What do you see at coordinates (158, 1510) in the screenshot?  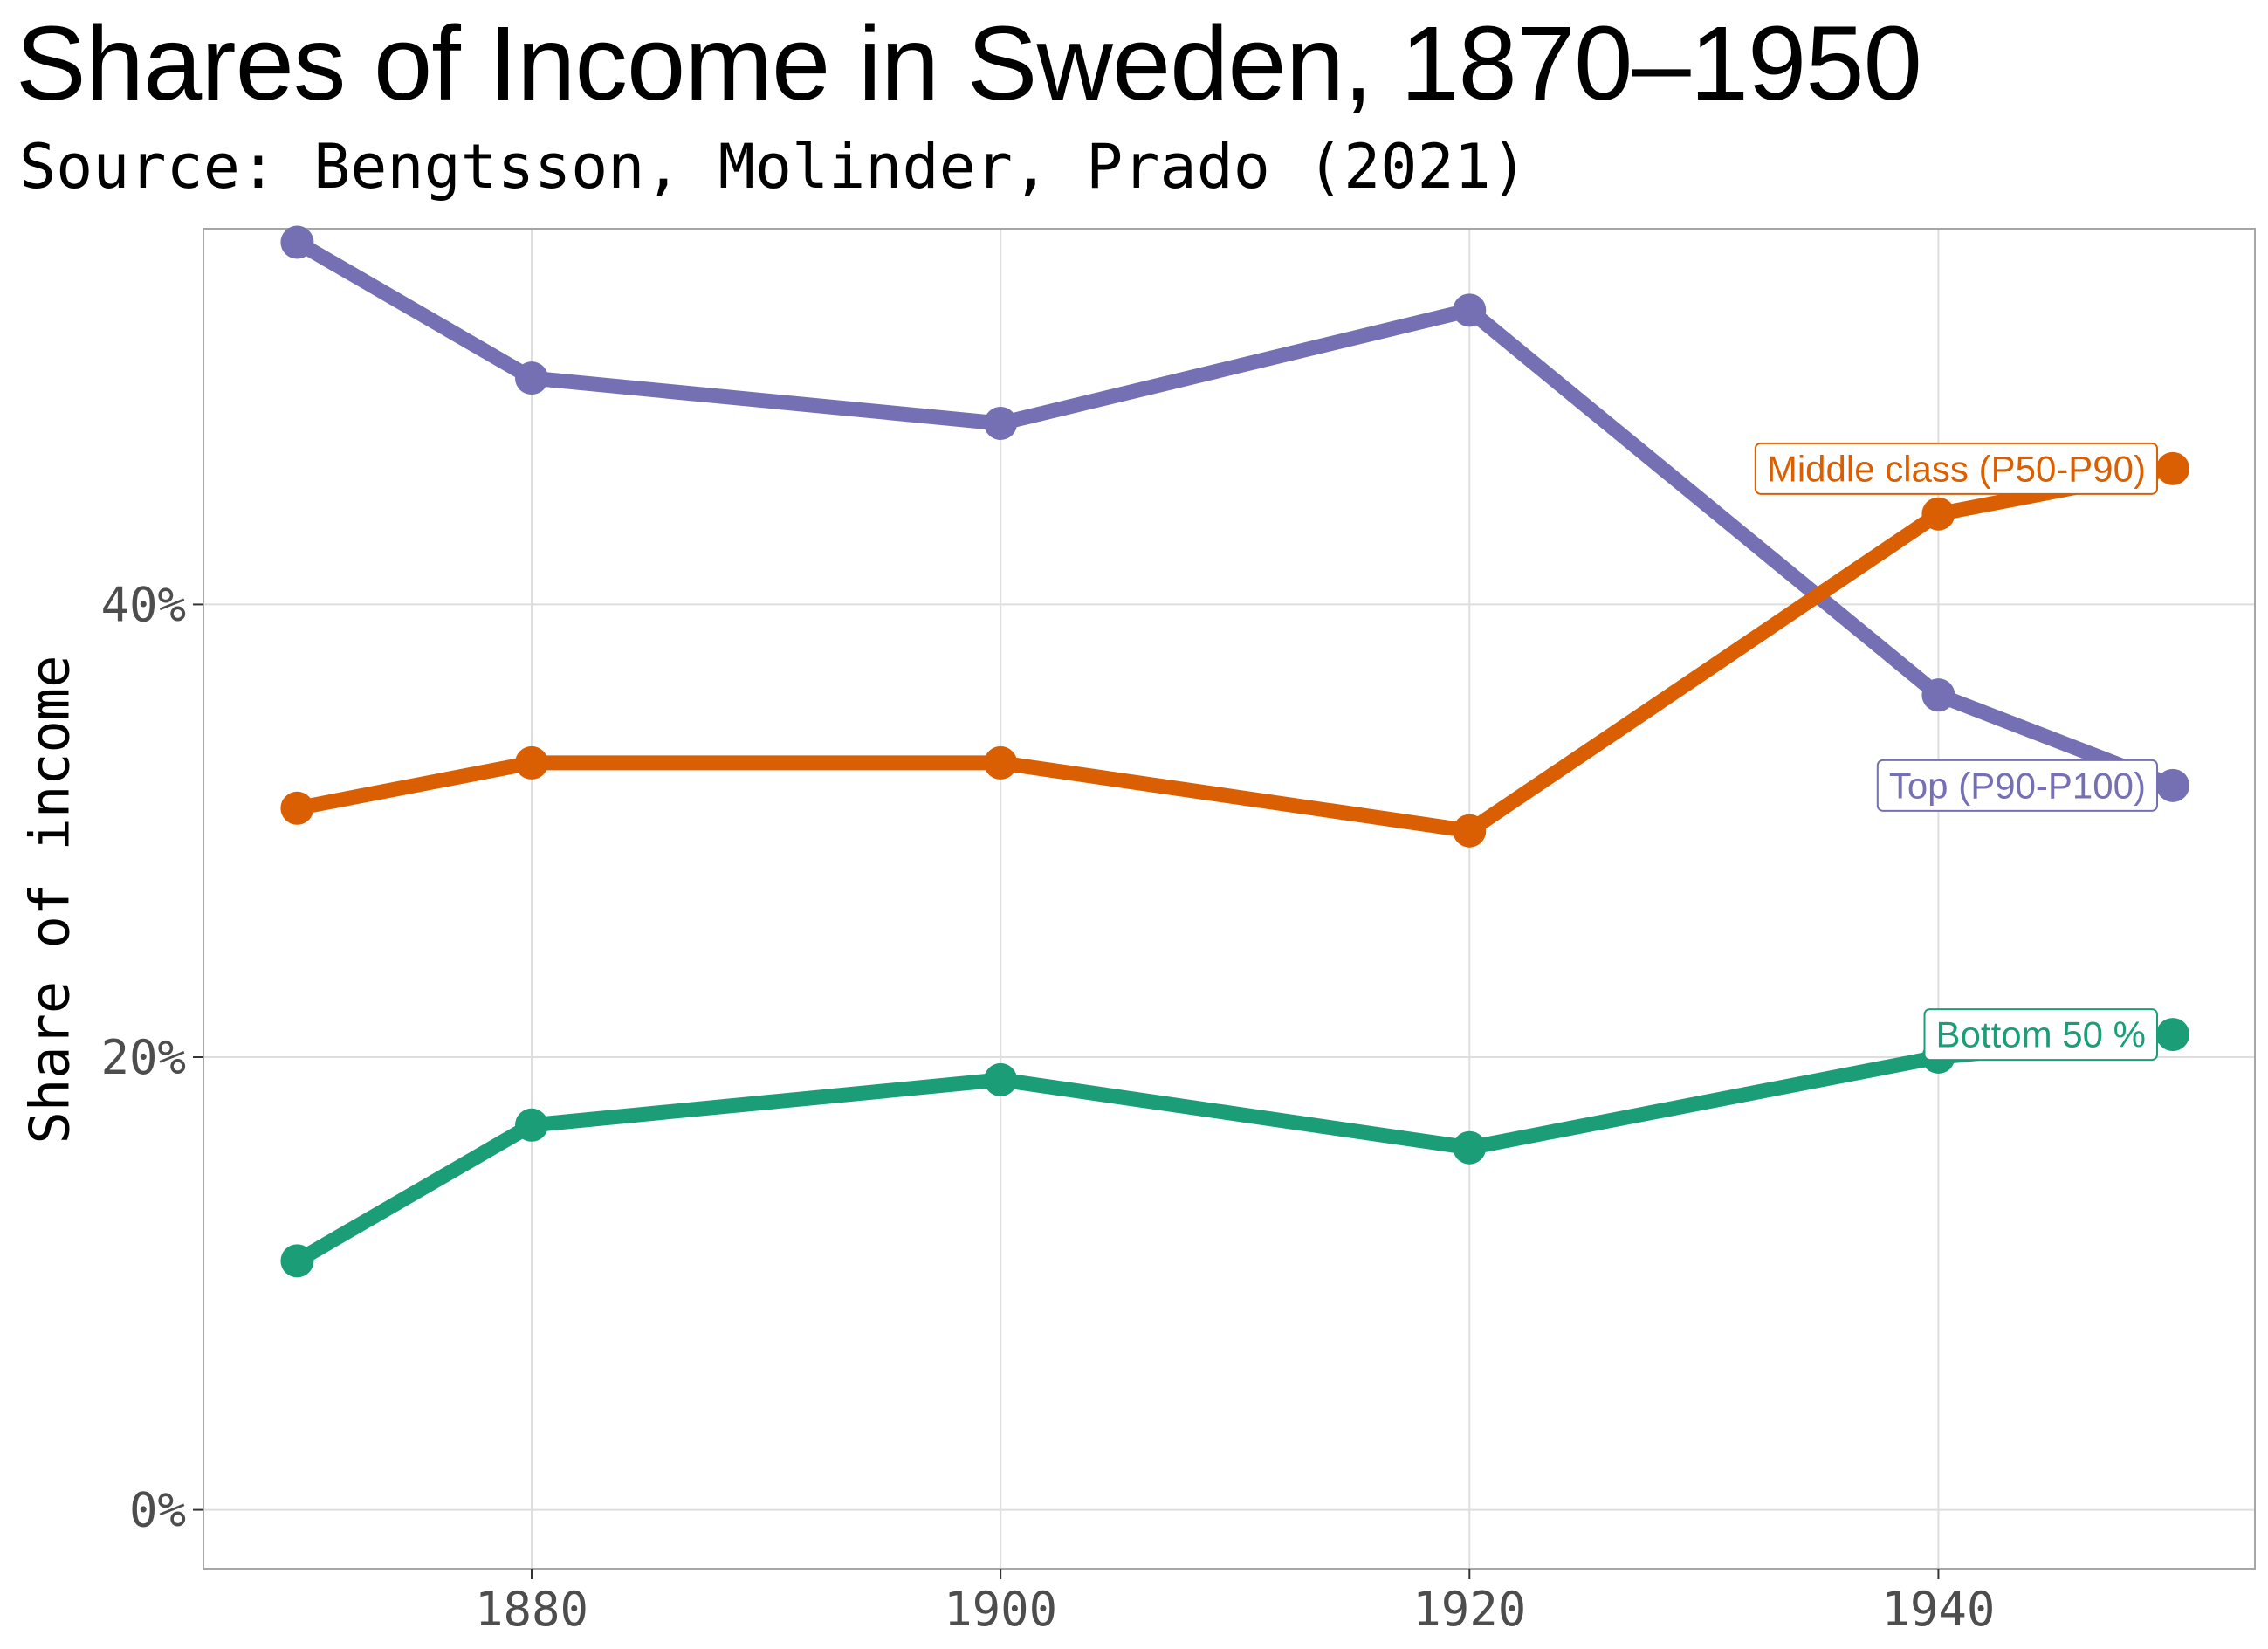 I see `y-tick-label: 0%` at bounding box center [158, 1510].